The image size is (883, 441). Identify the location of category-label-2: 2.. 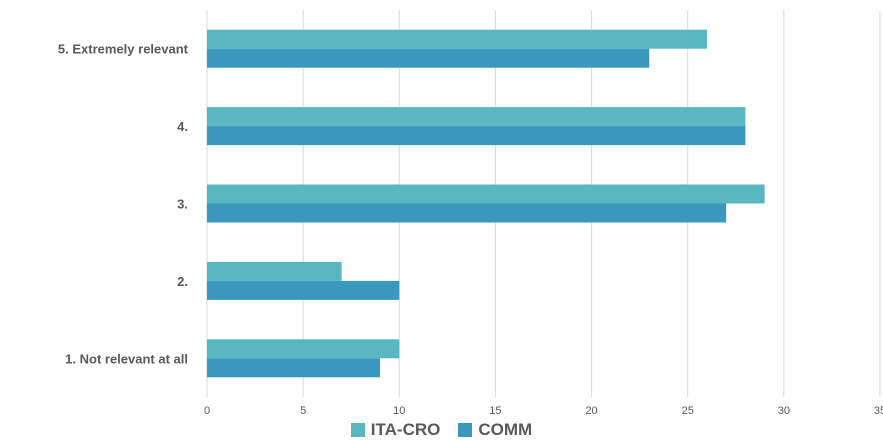
(182, 281).